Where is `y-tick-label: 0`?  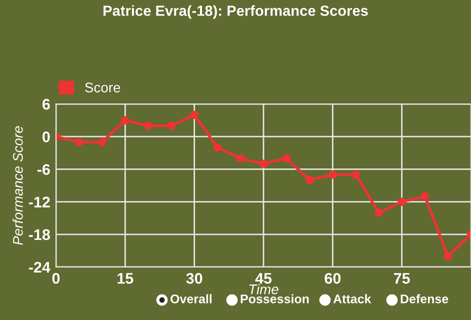
y-tick-label: 0 is located at coordinates (46, 136).